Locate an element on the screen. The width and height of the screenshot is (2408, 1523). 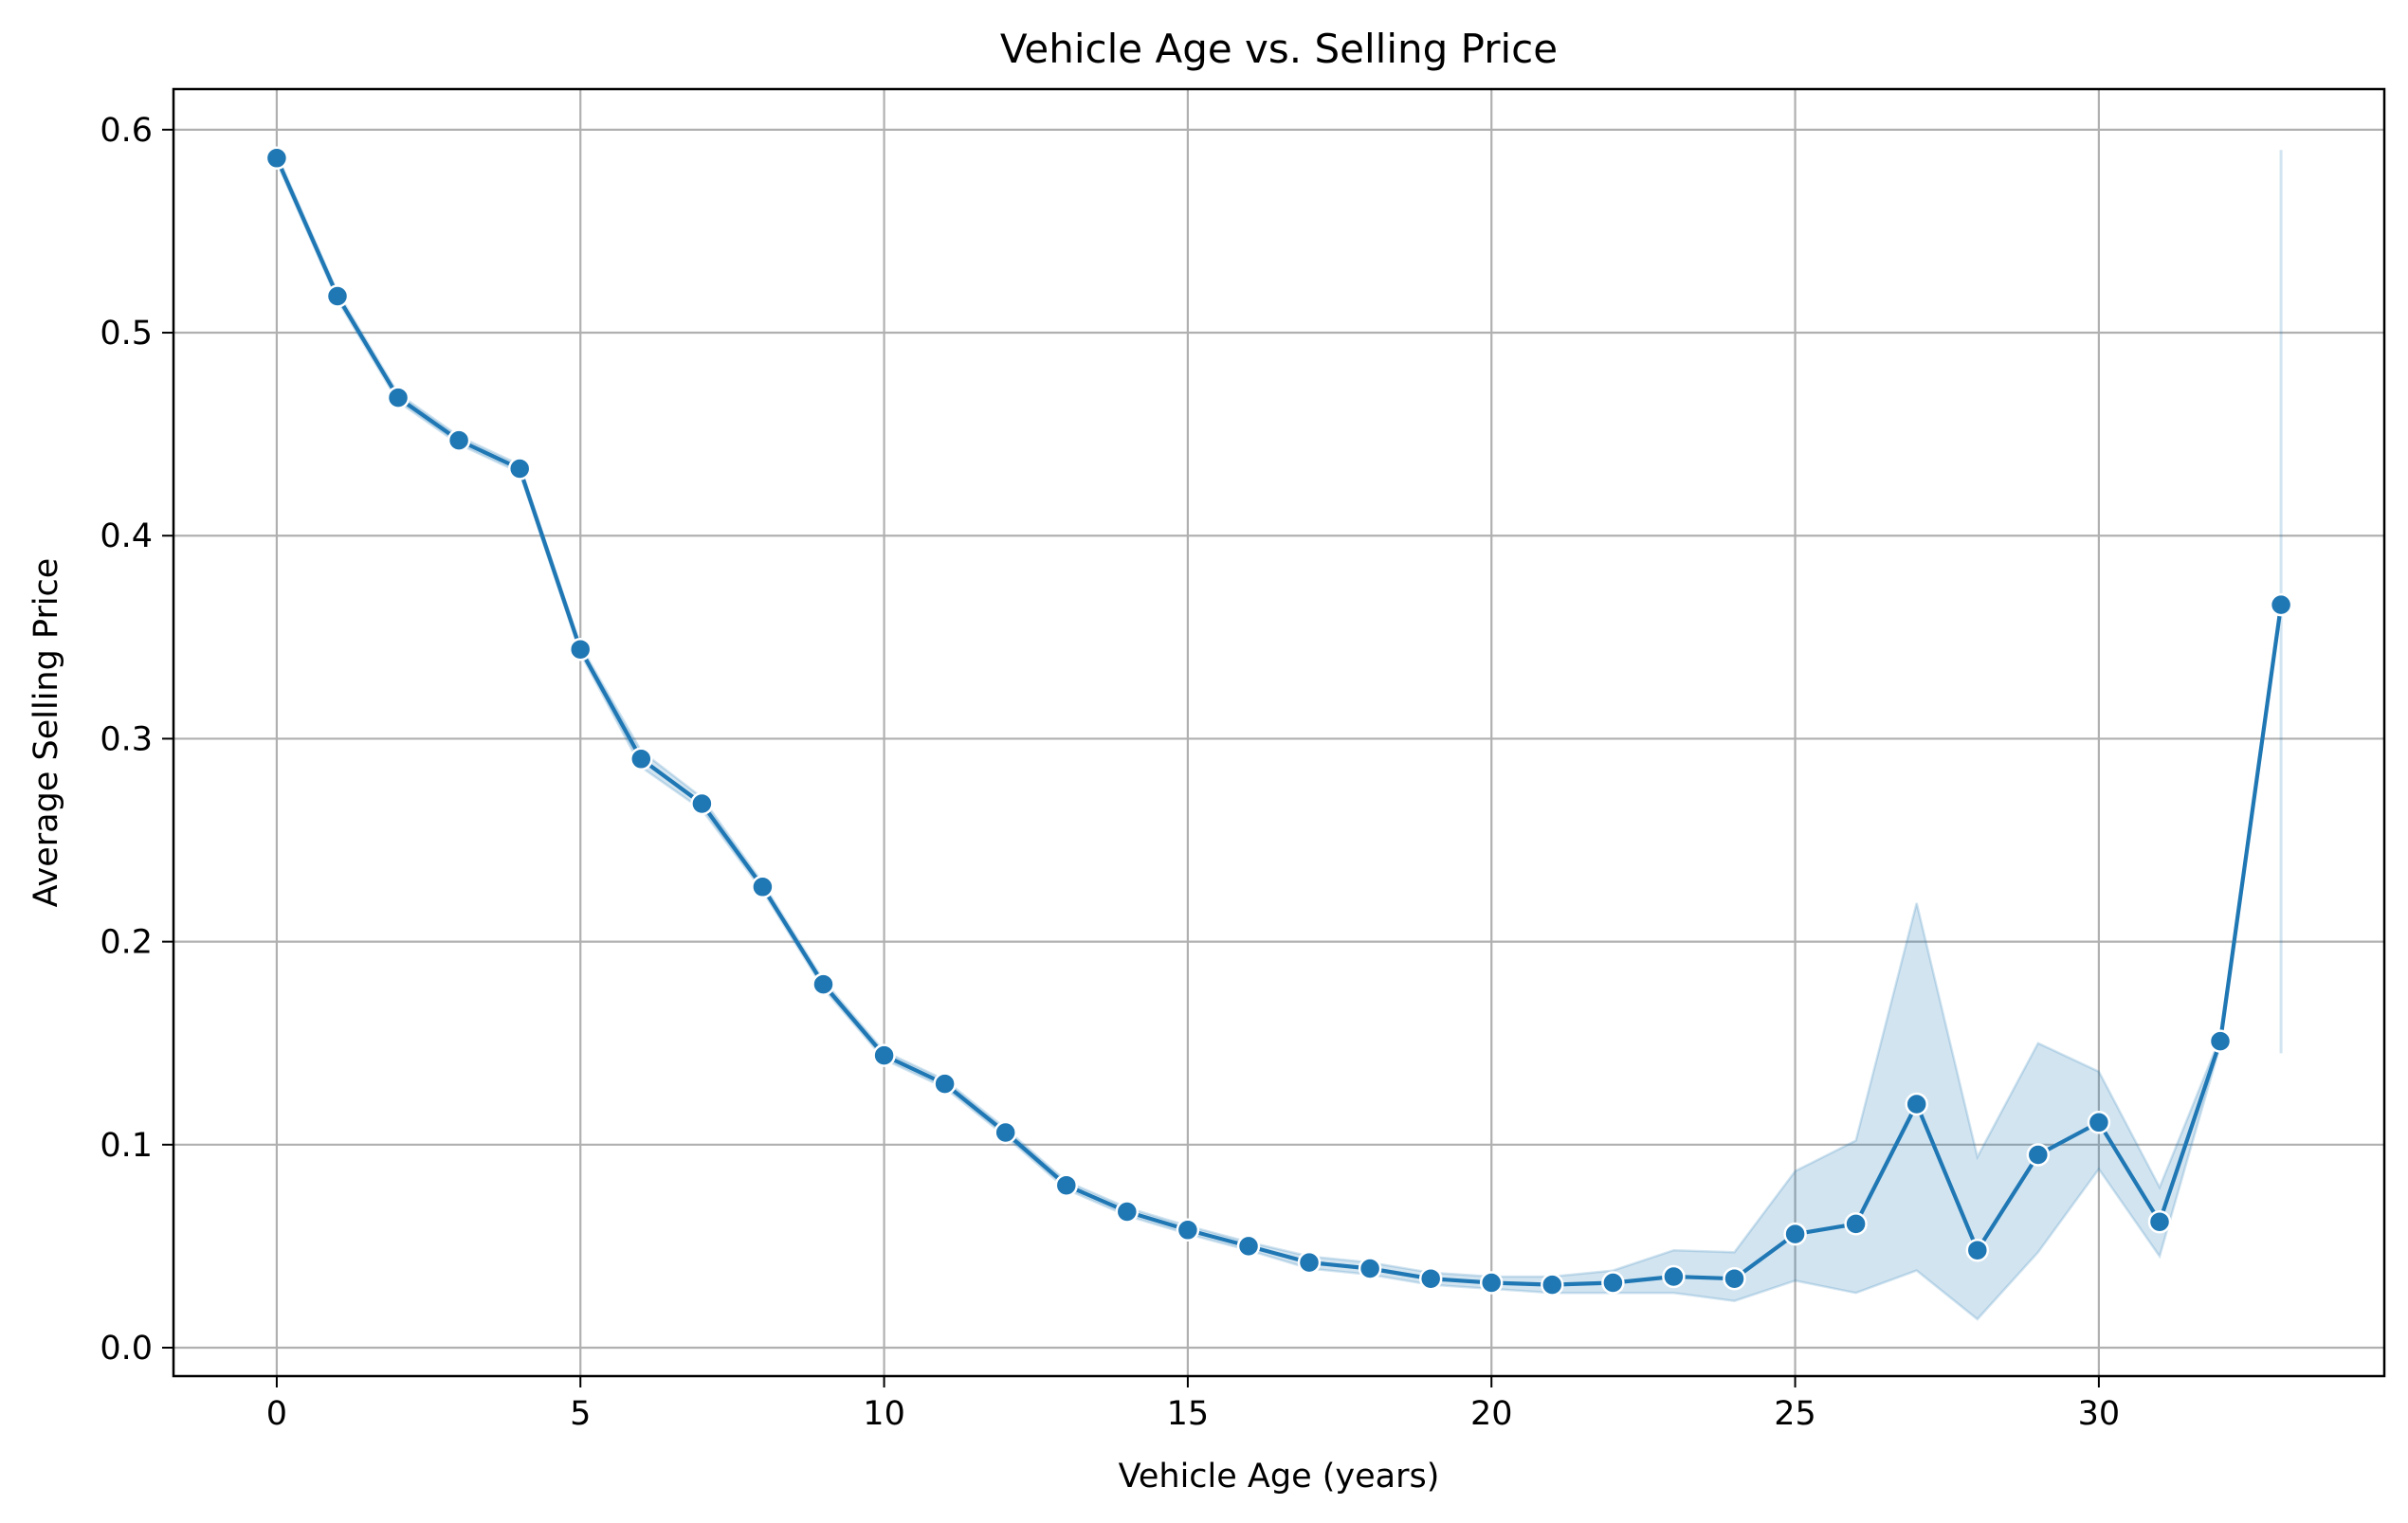
x-axis-title: Vehicle Age (years) is located at coordinates (1279, 1477).